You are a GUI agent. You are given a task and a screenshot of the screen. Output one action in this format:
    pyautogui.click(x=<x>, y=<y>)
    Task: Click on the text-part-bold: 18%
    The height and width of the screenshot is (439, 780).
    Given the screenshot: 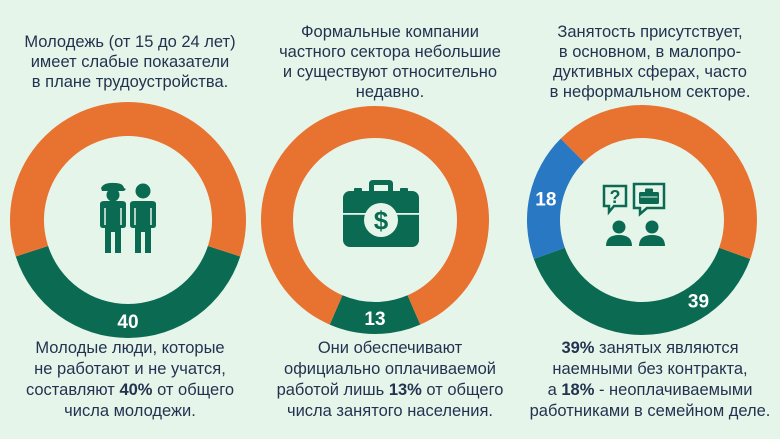 What is the action you would take?
    pyautogui.click(x=578, y=389)
    